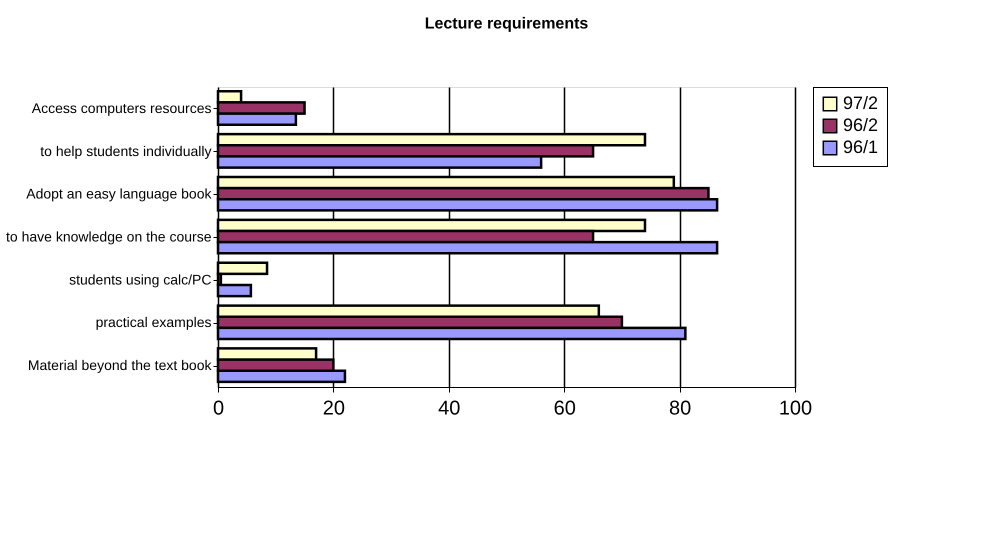 This screenshot has width=997, height=559. Describe the element at coordinates (449, 409) in the screenshot. I see `x-tick-label: 40` at that location.